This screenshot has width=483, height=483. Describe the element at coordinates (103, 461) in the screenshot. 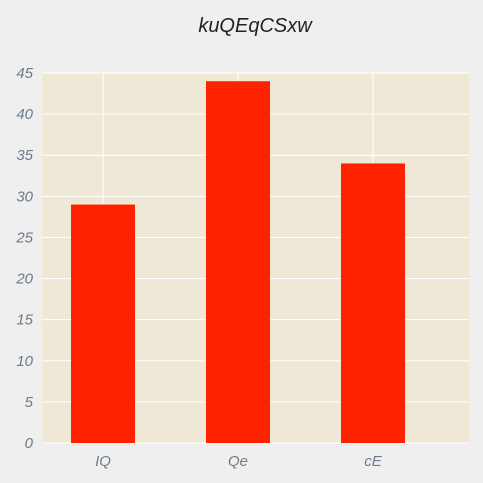

I see `x-tick-label: IQ` at that location.